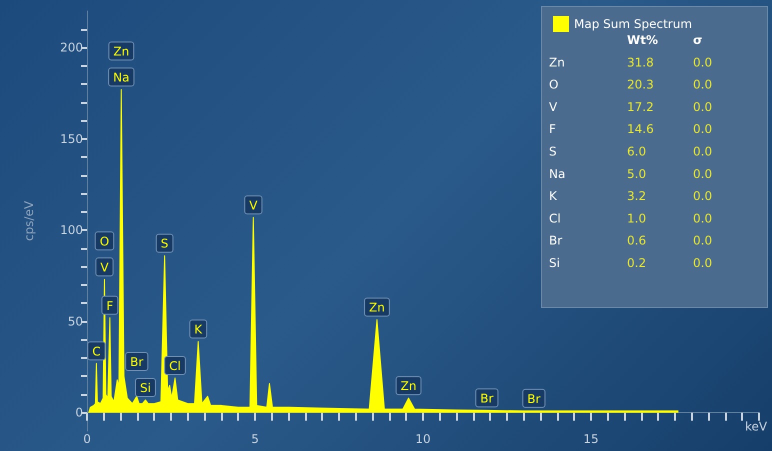  What do you see at coordinates (640, 62) in the screenshot?
I see `annotation: 31.8` at bounding box center [640, 62].